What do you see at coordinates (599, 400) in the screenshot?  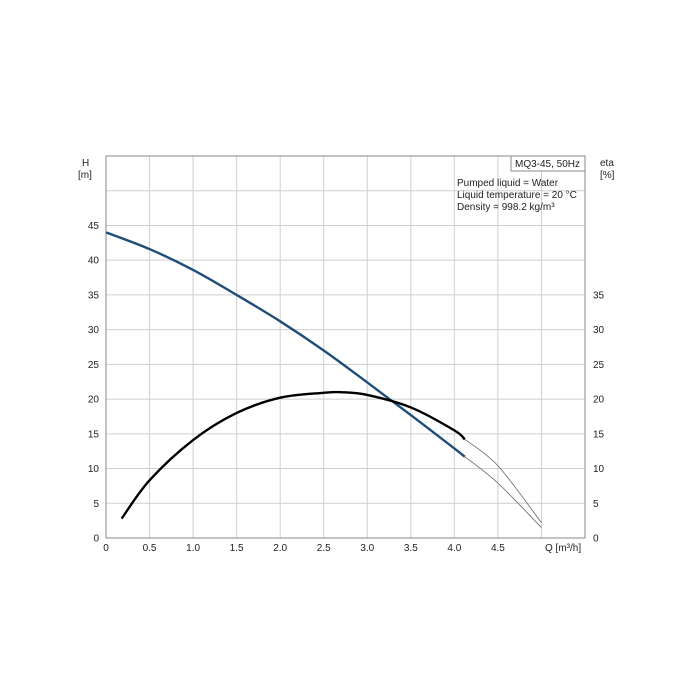 I see `y-right-tick-label: 20` at bounding box center [599, 400].